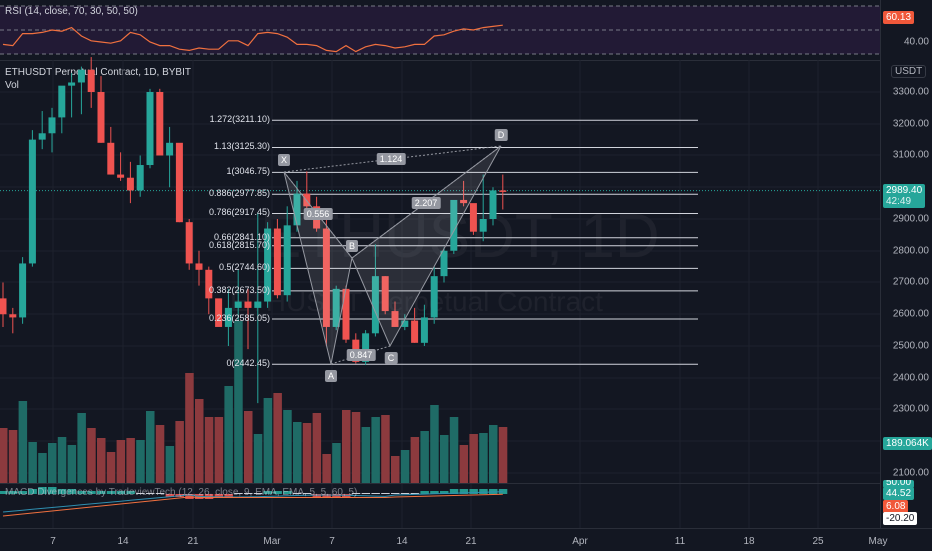  What do you see at coordinates (909, 71) in the screenshot?
I see `currency-label: USDT` at bounding box center [909, 71].